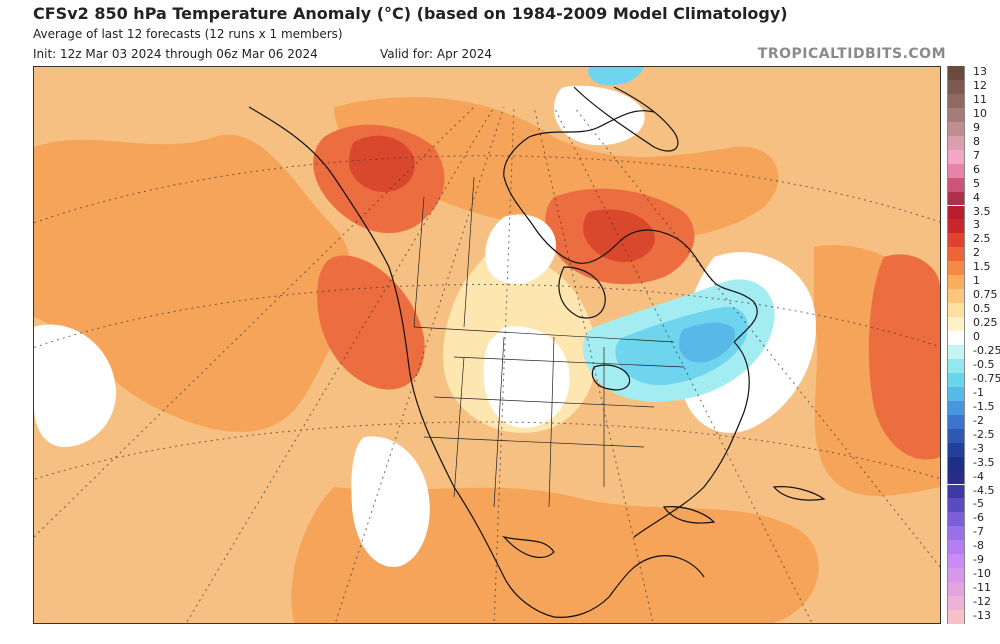  I want to click on legend-entry: -10, so click(973, 575).